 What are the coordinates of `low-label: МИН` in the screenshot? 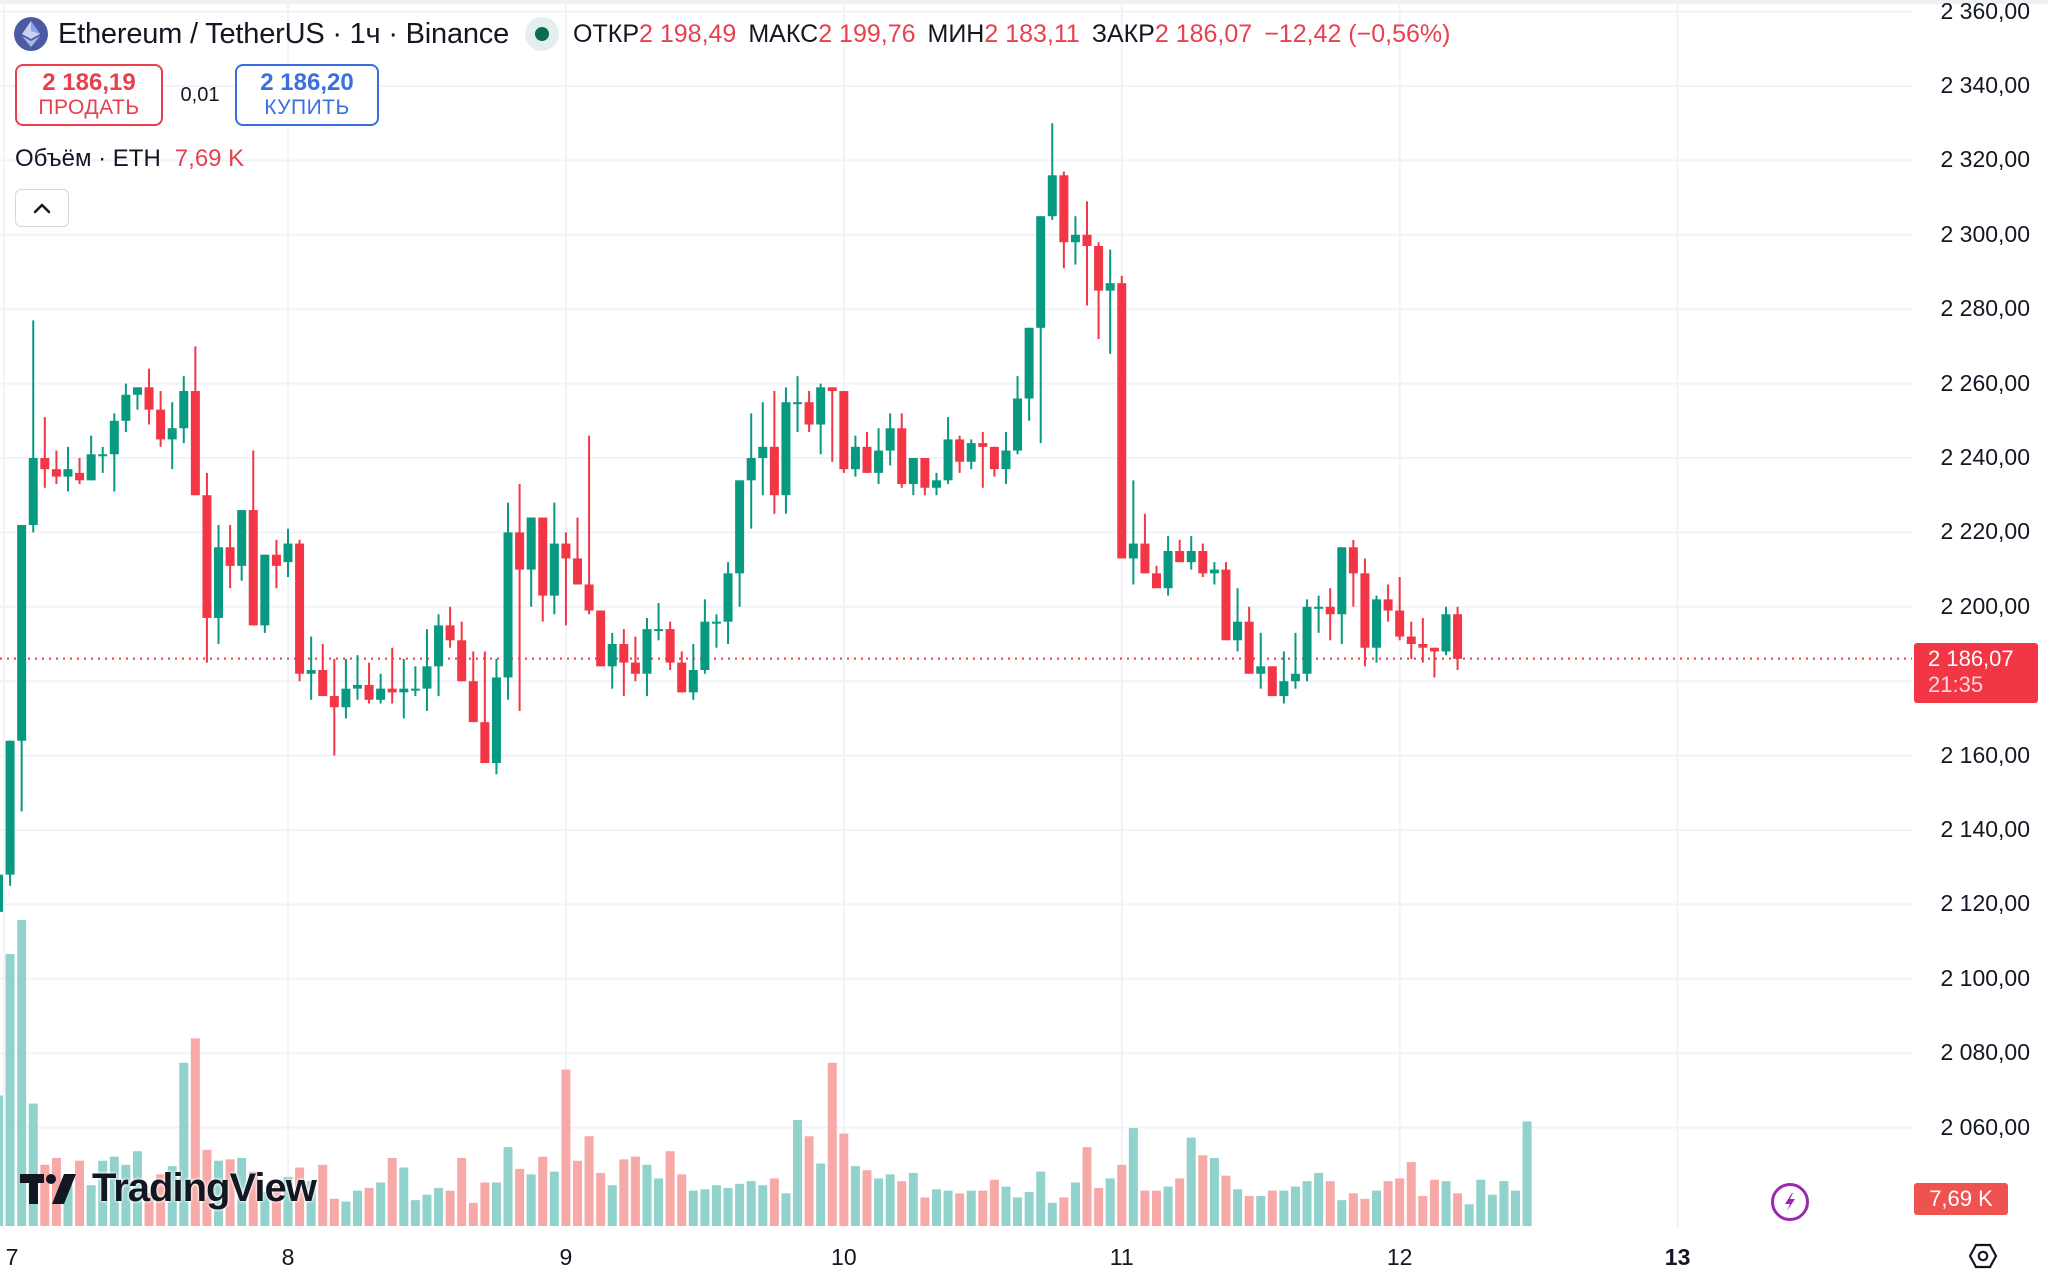 It's located at (956, 33).